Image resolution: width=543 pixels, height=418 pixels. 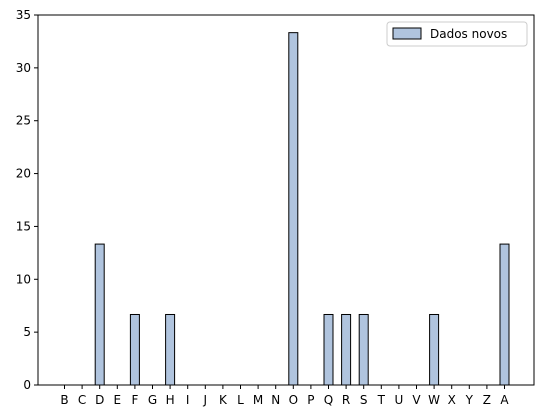 What do you see at coordinates (328, 349) in the screenshot?
I see `bar-Q` at bounding box center [328, 349].